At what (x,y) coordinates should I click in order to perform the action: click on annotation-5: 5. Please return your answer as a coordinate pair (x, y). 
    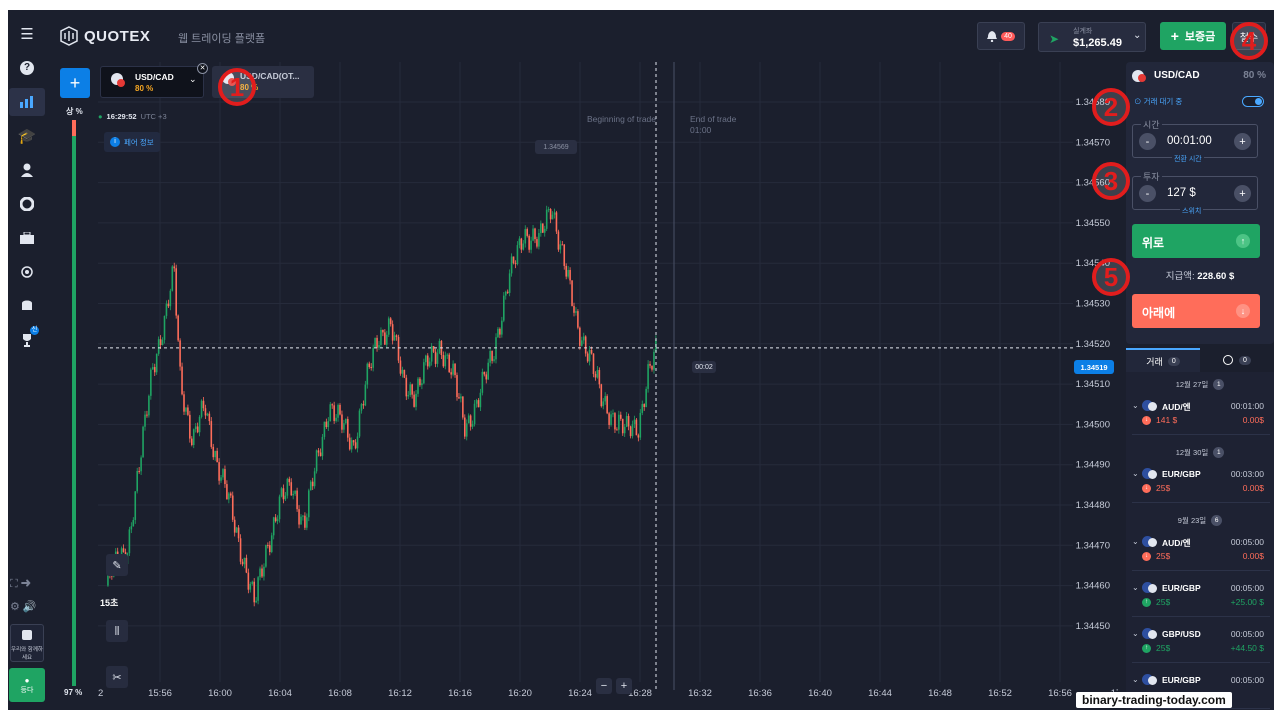
    Looking at the image, I should click on (1111, 277).